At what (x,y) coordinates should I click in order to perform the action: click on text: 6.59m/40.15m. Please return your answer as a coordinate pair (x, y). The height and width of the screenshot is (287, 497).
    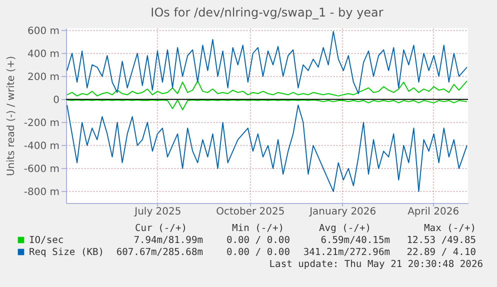
    Looking at the image, I should click on (355, 240).